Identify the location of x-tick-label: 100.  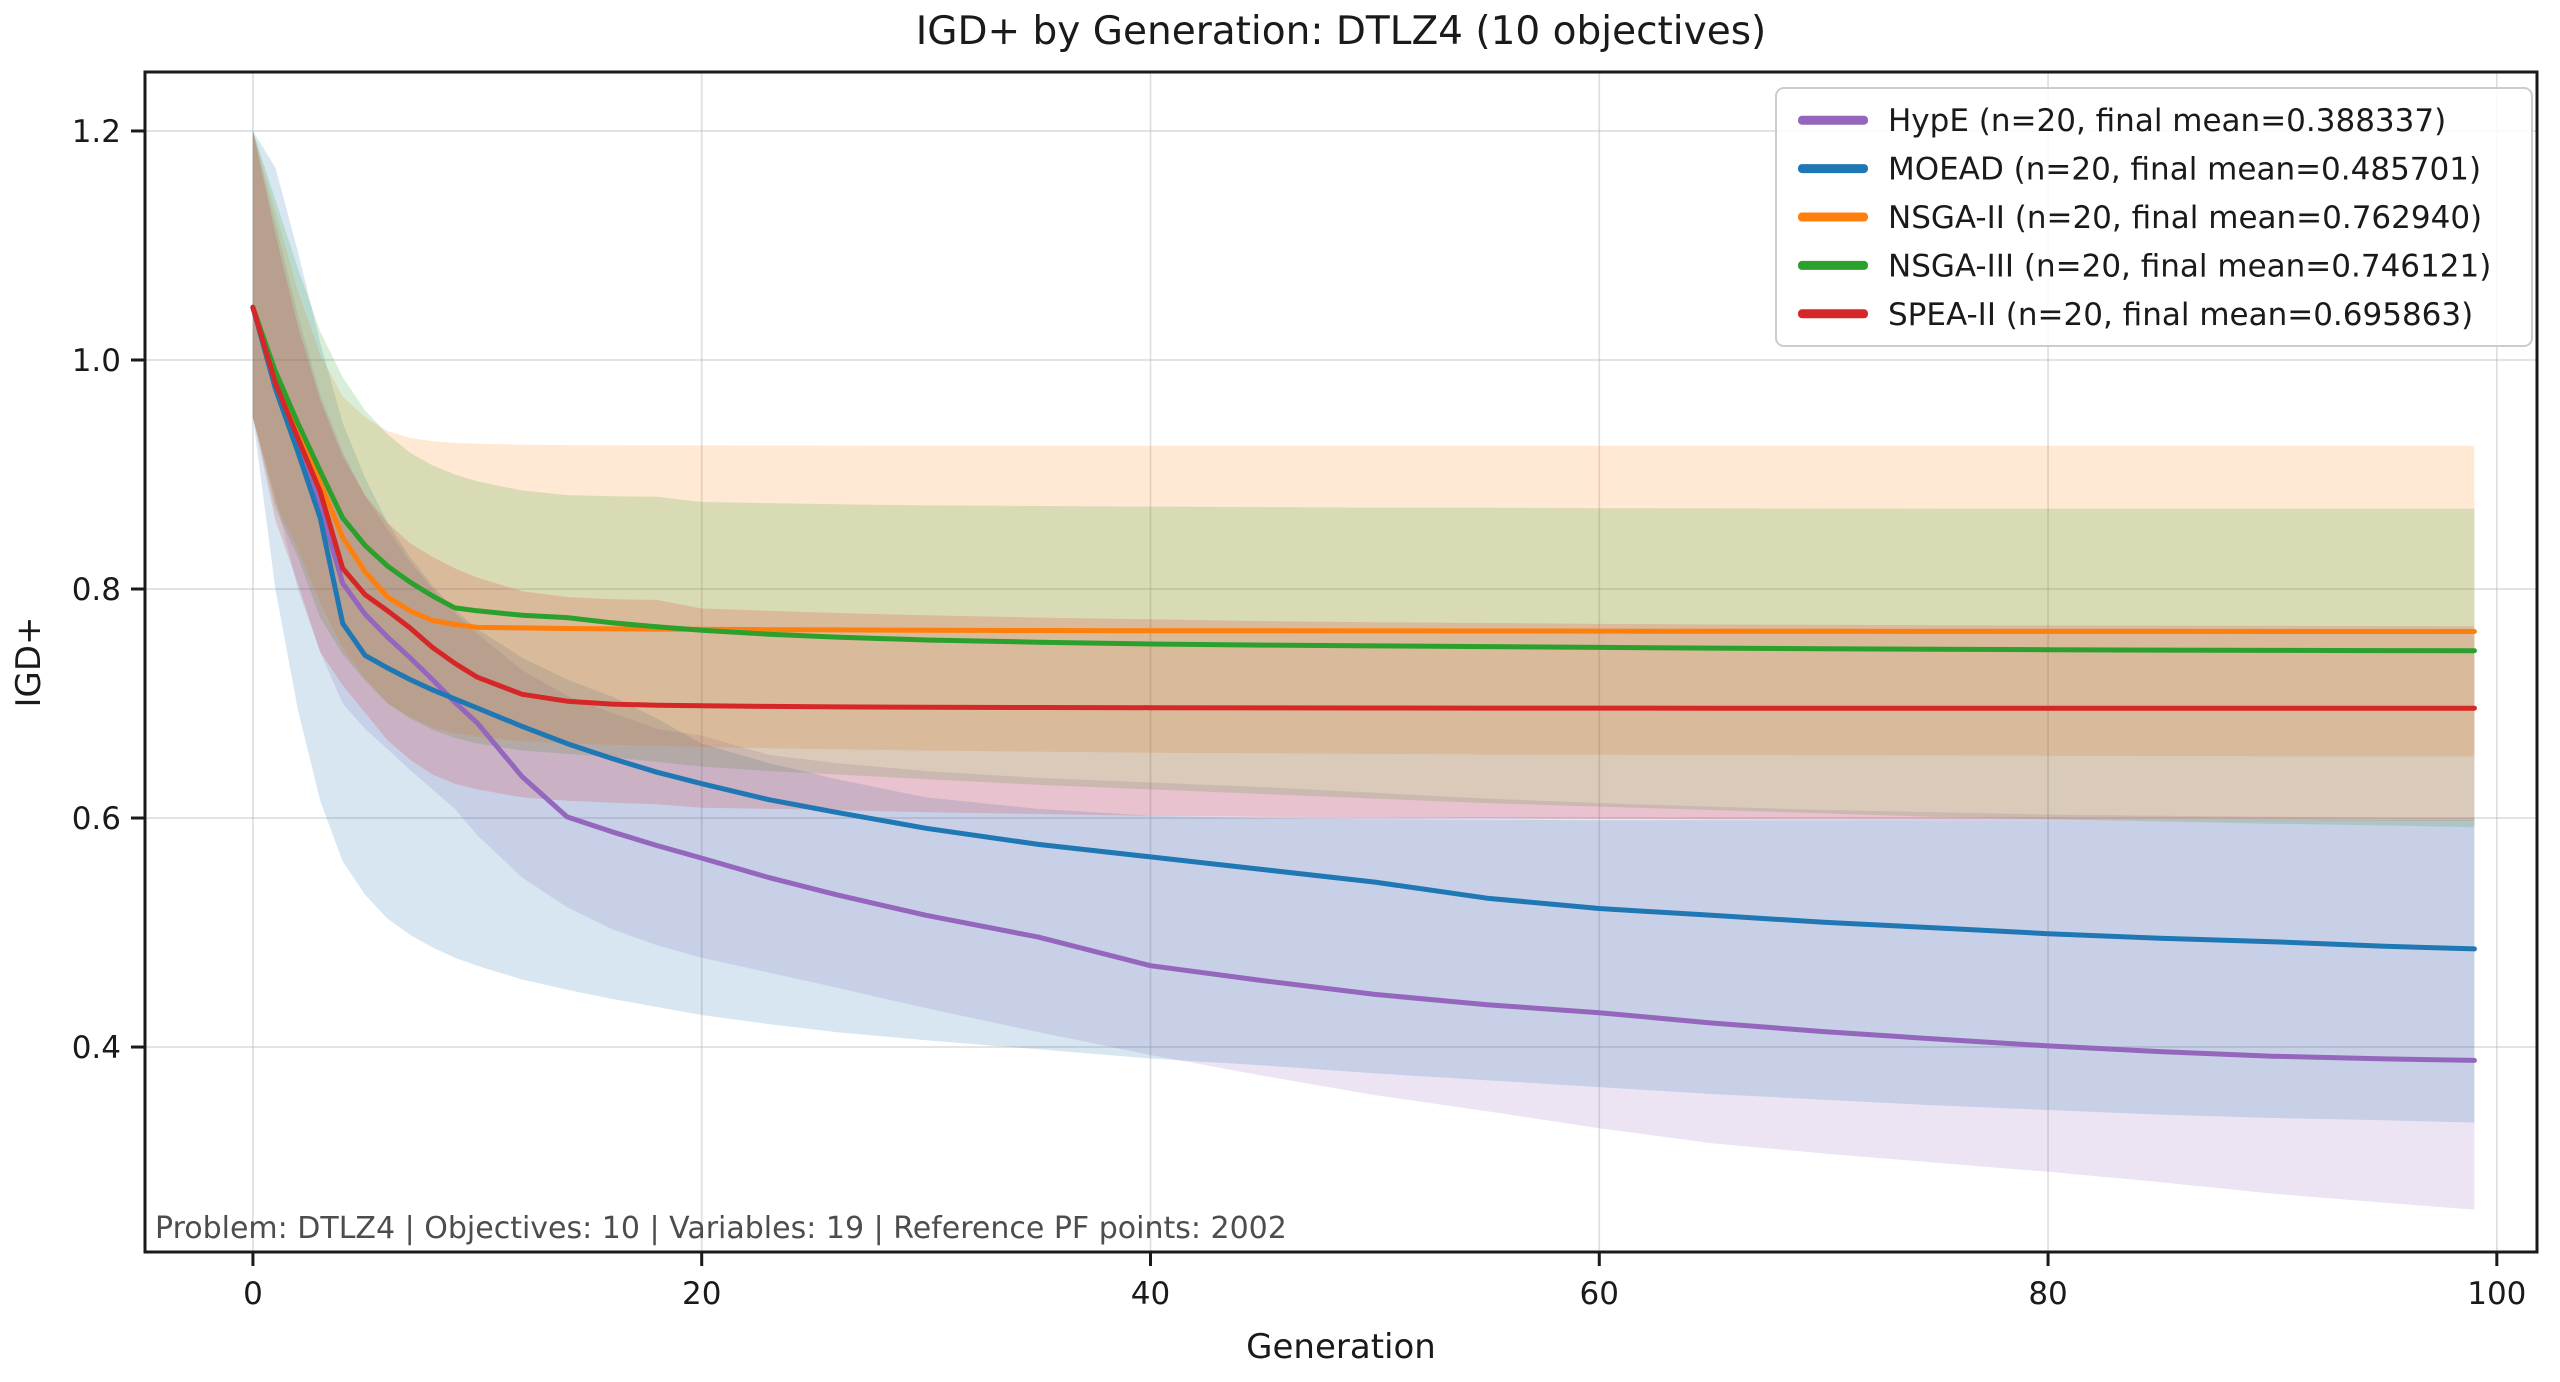
(2496, 1294).